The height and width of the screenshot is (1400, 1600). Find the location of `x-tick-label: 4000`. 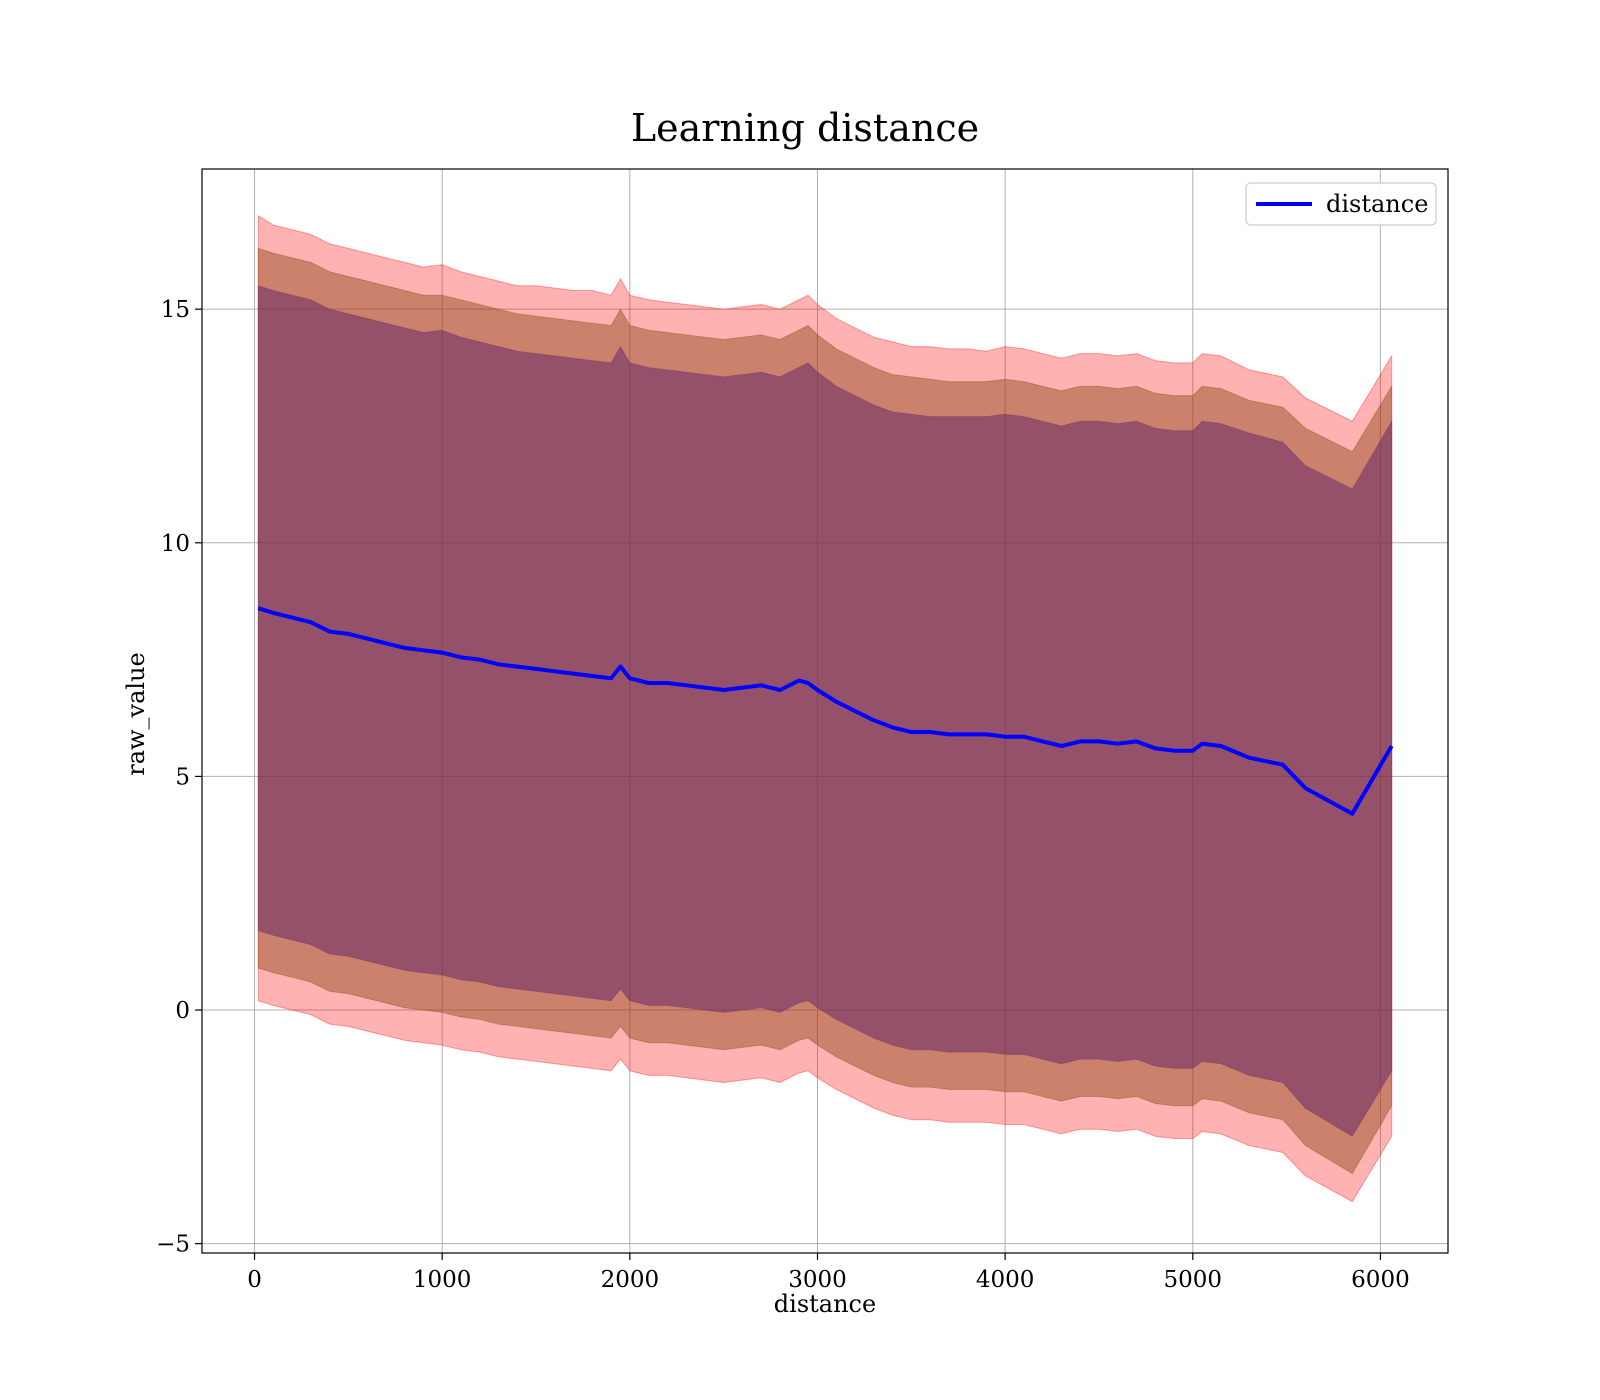

x-tick-label: 4000 is located at coordinates (1005, 1280).